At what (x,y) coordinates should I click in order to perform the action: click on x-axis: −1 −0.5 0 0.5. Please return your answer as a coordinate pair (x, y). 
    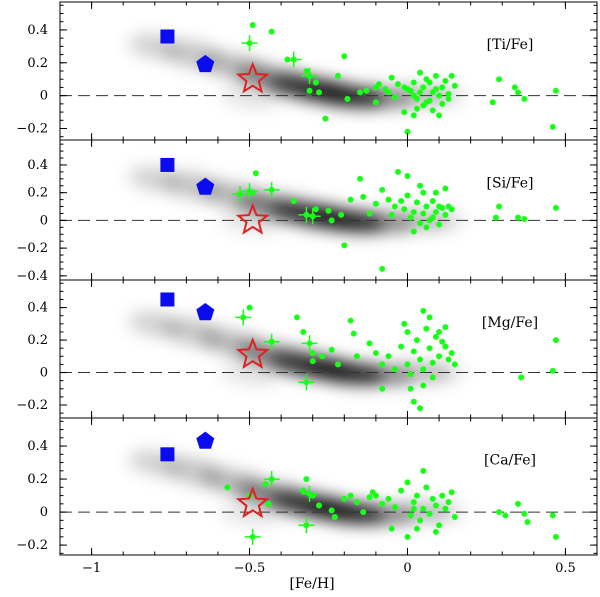
    Looking at the image, I should click on (329, 568).